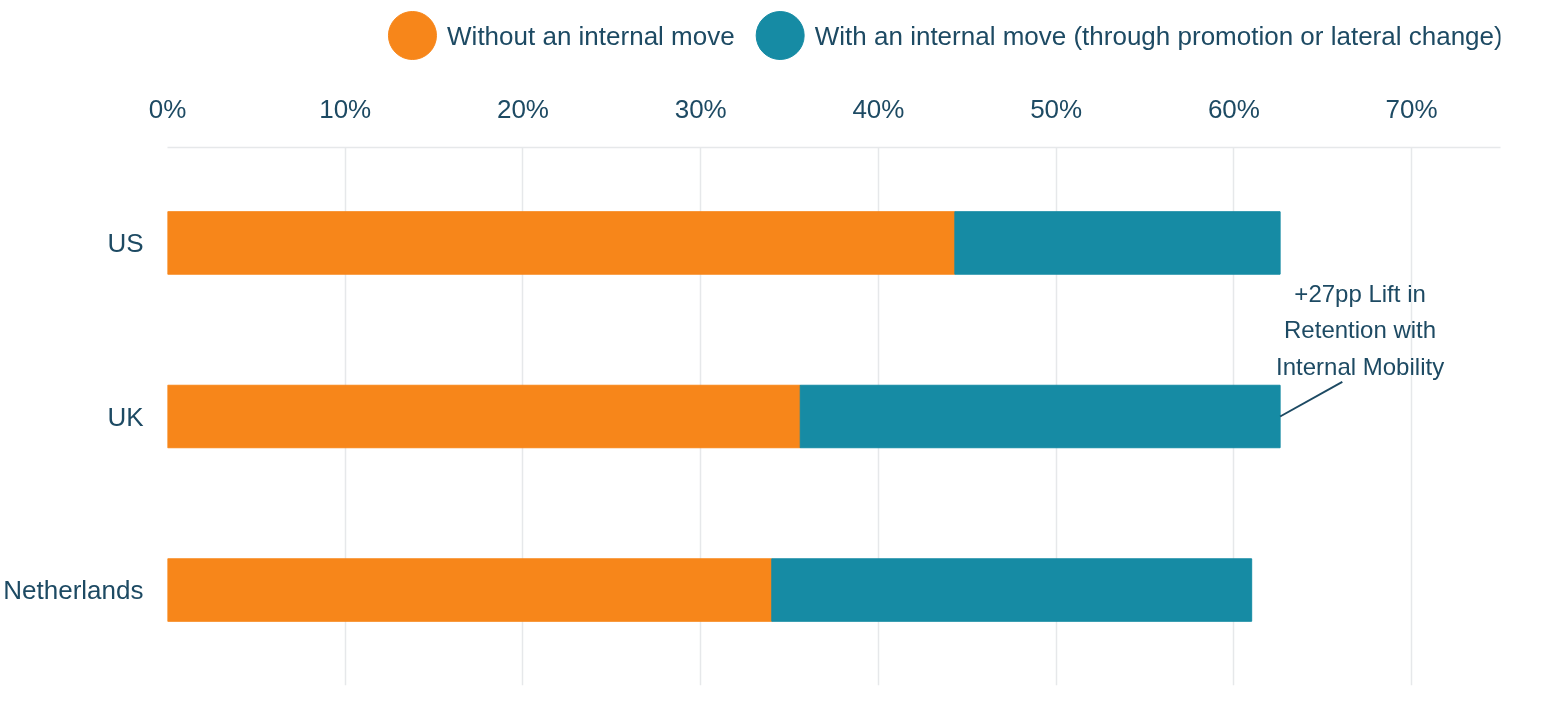  Describe the element at coordinates (125, 242) in the screenshot. I see `y-tick-label: US` at that location.